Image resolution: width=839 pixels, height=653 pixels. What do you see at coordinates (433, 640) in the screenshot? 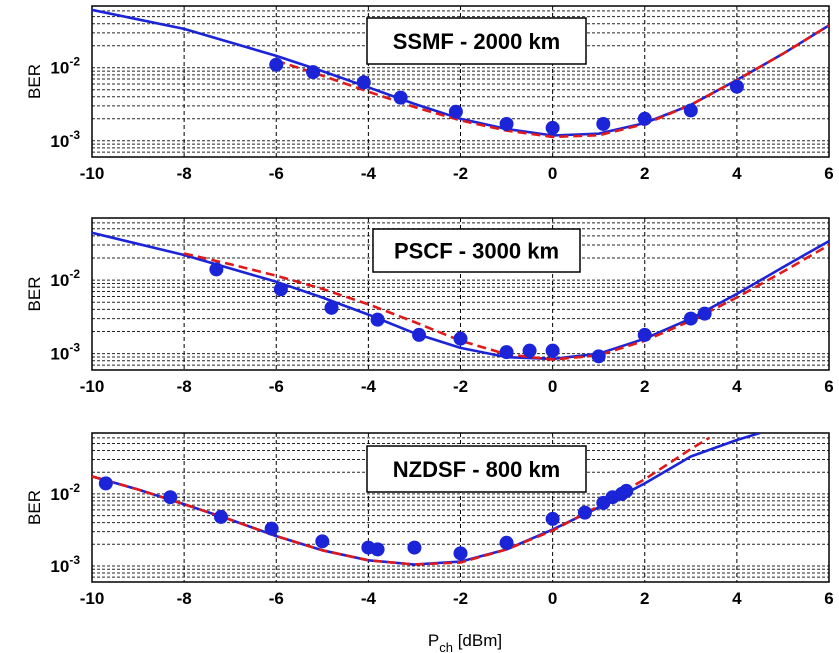
I see `x-axis-label-main: P` at bounding box center [433, 640].